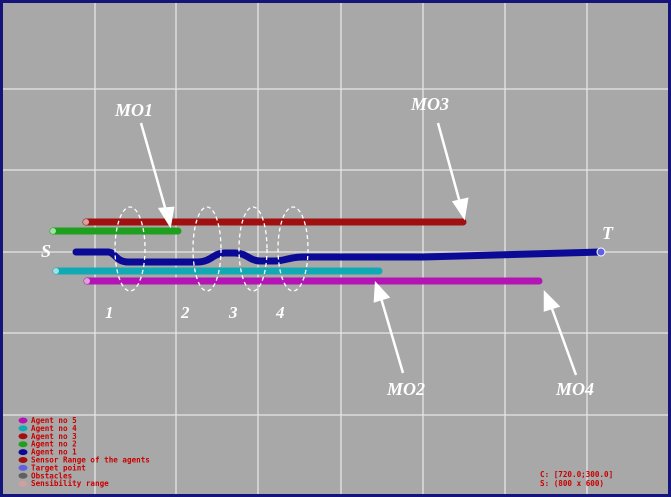 The image size is (671, 497). I want to click on legend-label: Target point, so click(58, 467).